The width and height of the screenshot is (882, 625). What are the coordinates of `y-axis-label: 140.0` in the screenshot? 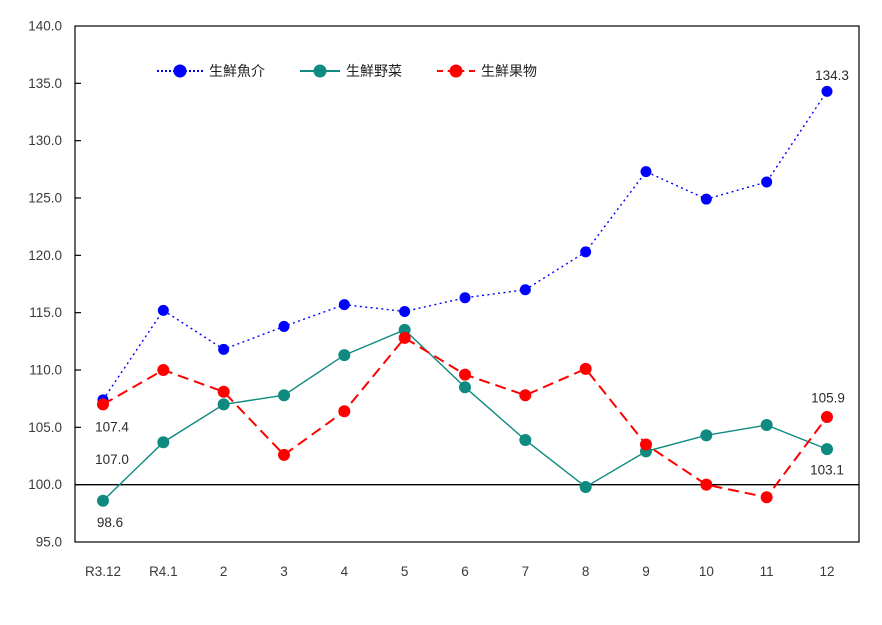 It's located at (45, 26).